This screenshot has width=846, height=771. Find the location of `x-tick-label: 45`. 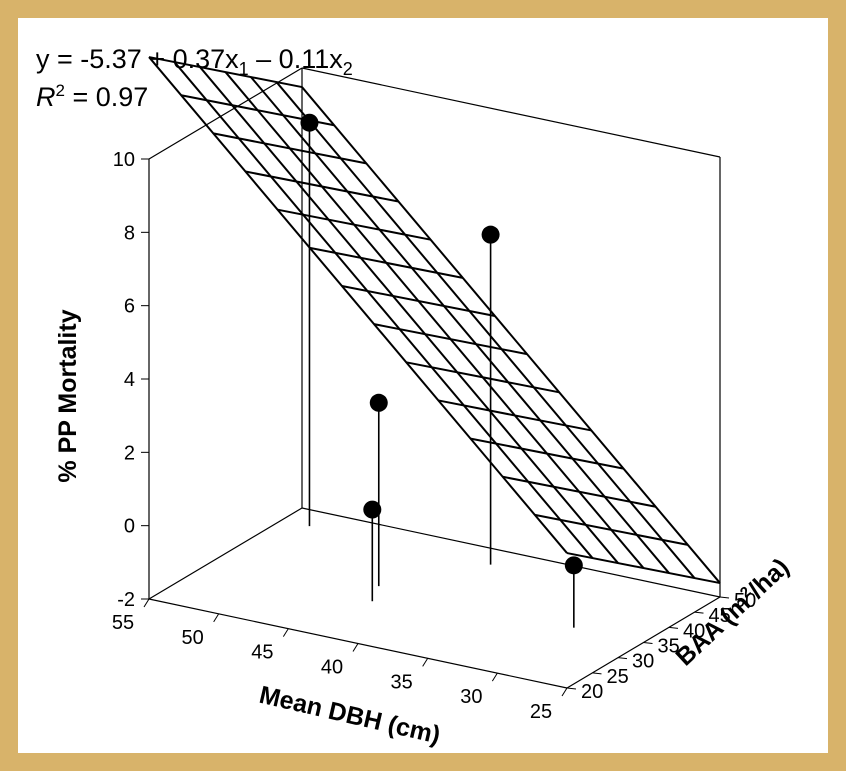

x-tick-label: 45 is located at coordinates (262, 653).